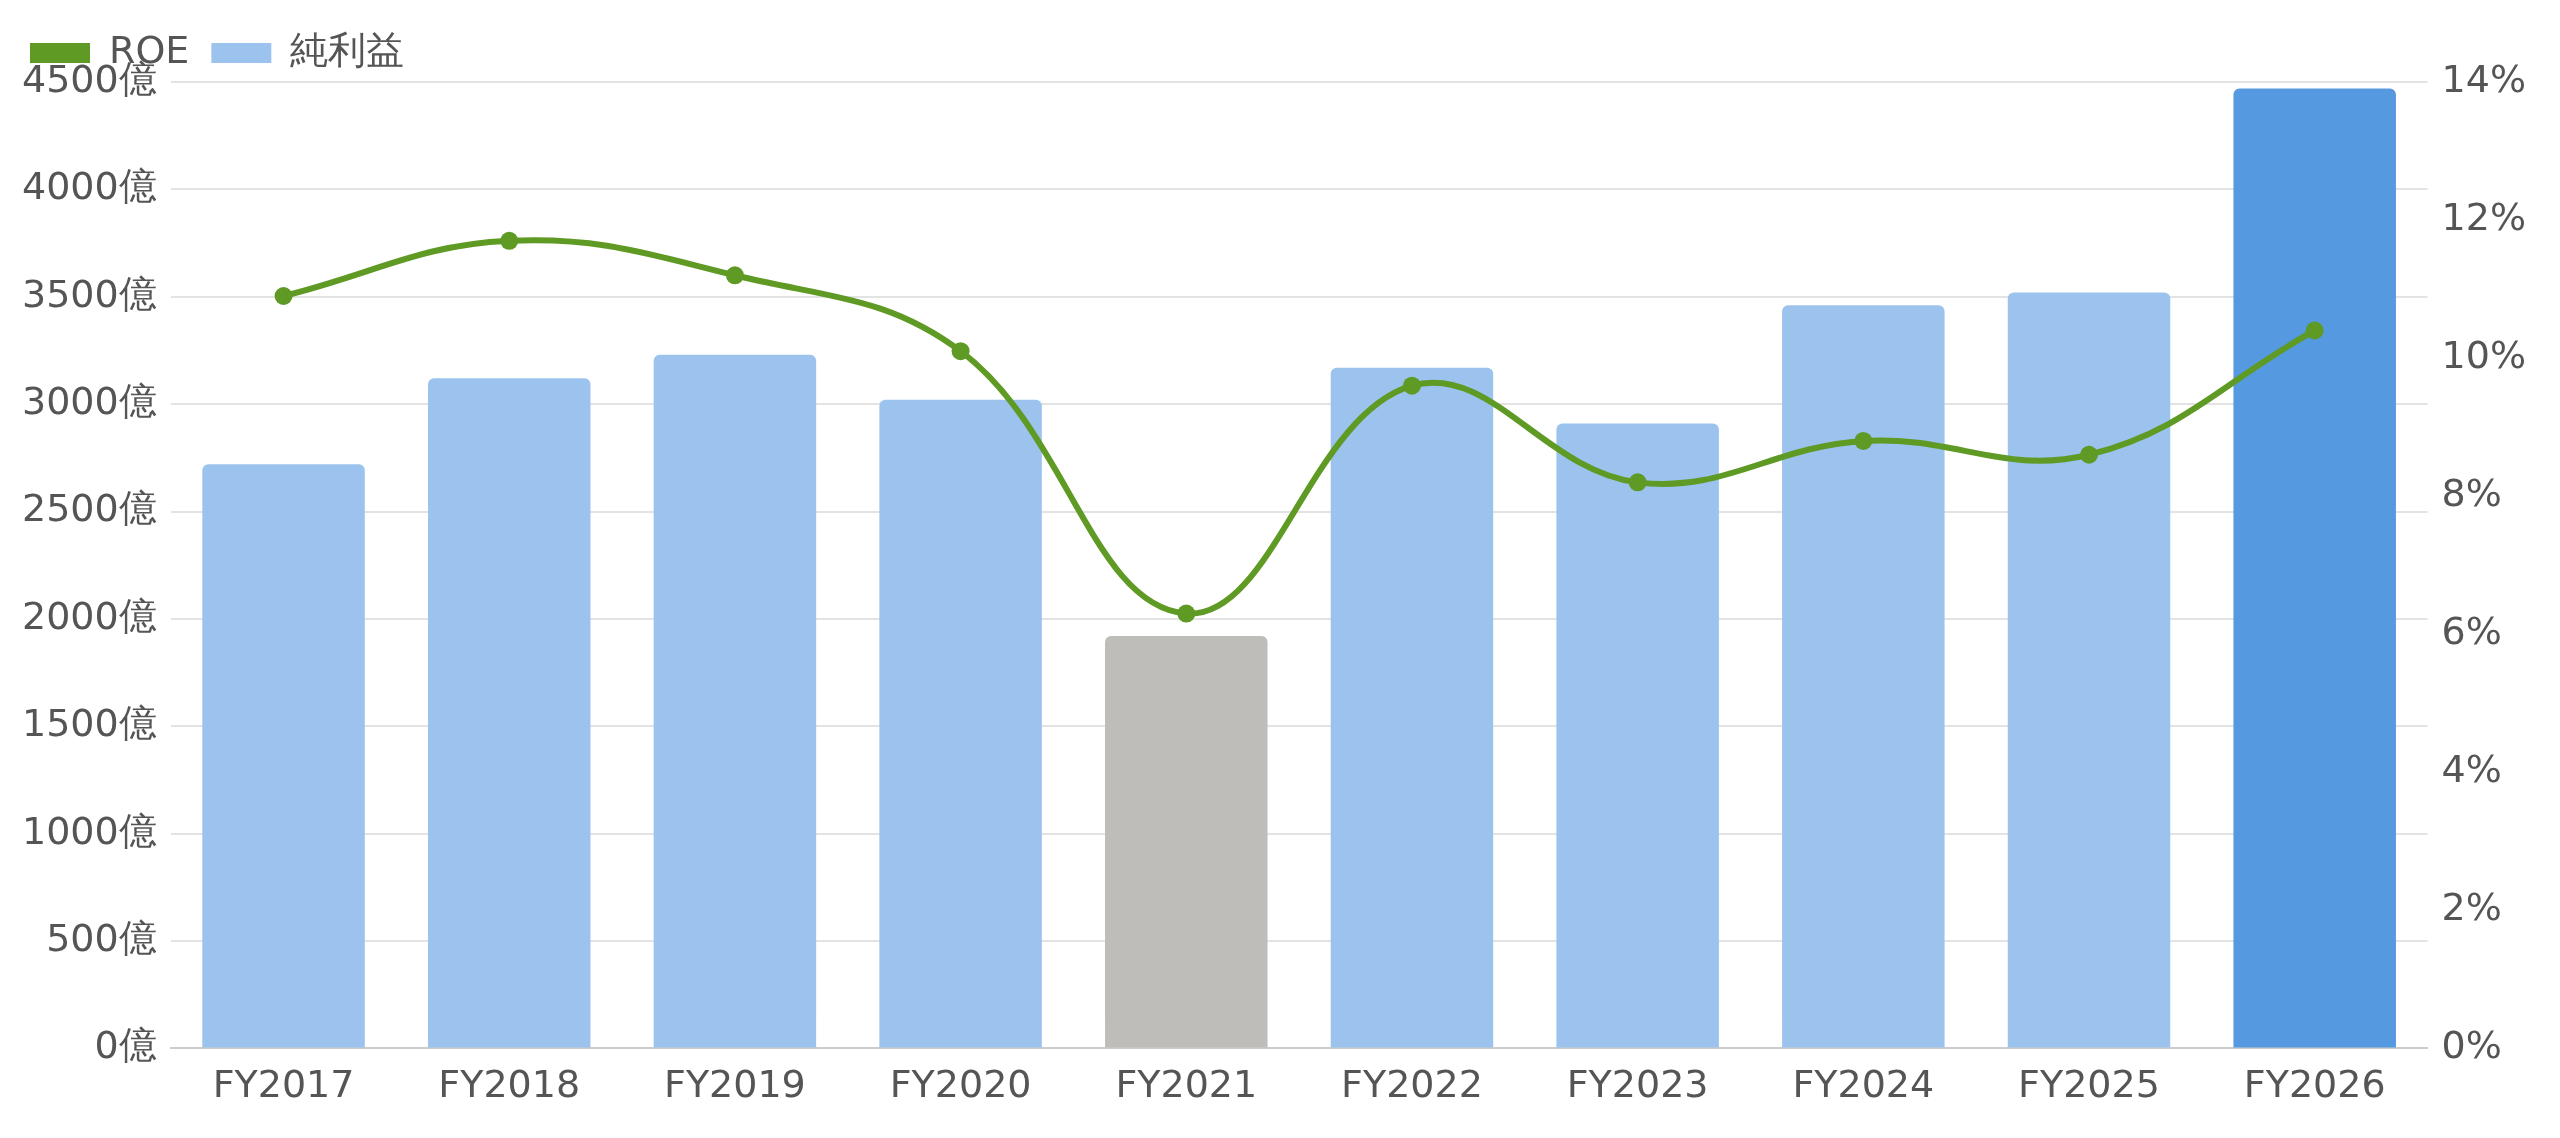  Describe the element at coordinates (1412, 1084) in the screenshot. I see `x-tick-label: FY2022` at that location.